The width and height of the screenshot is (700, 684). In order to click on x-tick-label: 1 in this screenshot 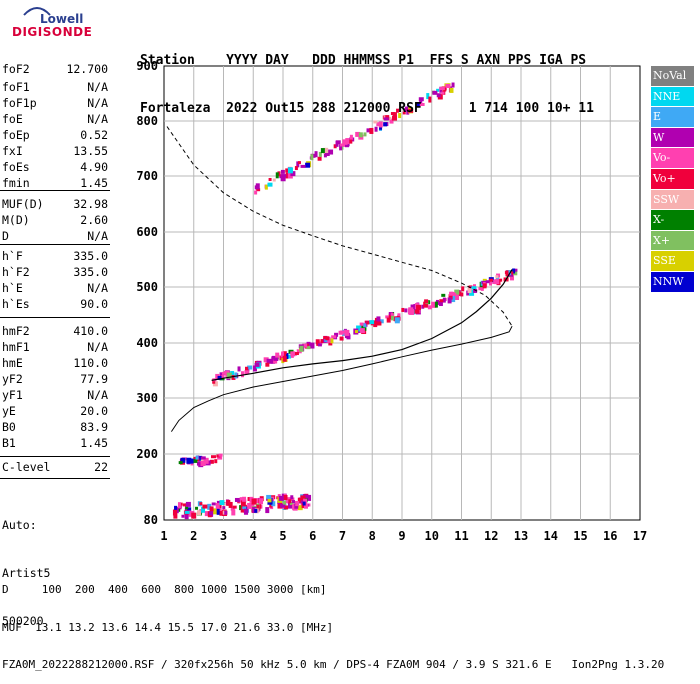, I will do `click(163, 536)`.